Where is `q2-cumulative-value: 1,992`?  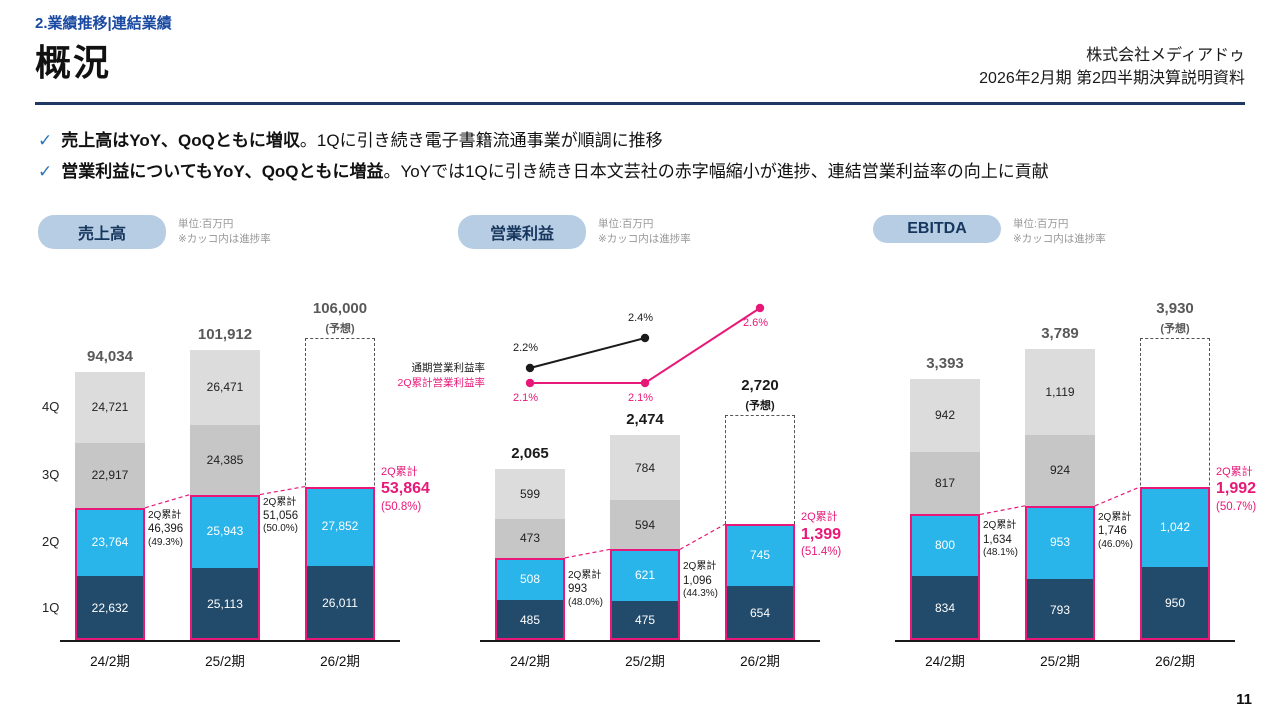 q2-cumulative-value: 1,992 is located at coordinates (1236, 489).